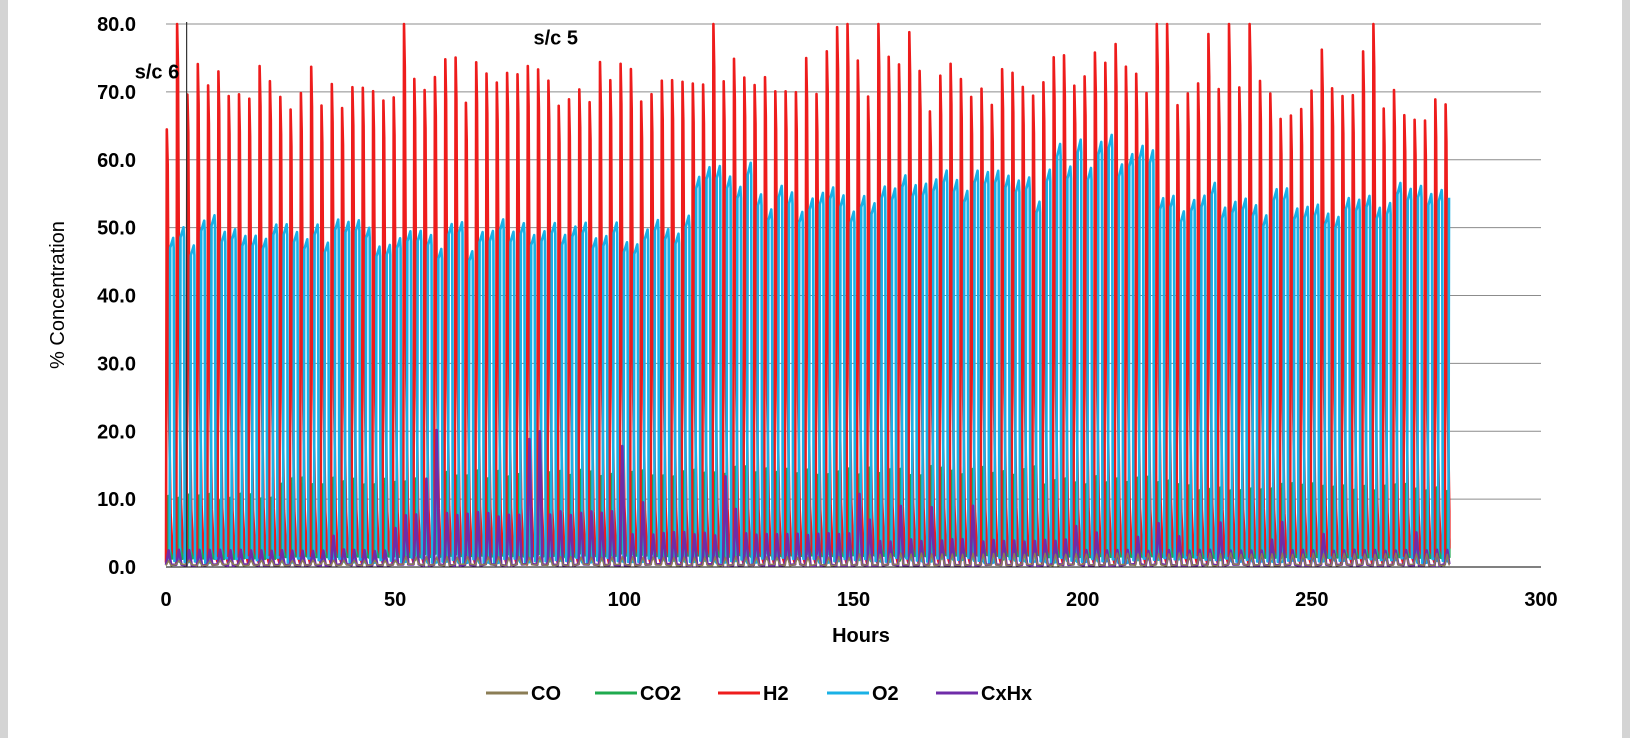  What do you see at coordinates (861, 636) in the screenshot?
I see `x-axis-title: Hours` at bounding box center [861, 636].